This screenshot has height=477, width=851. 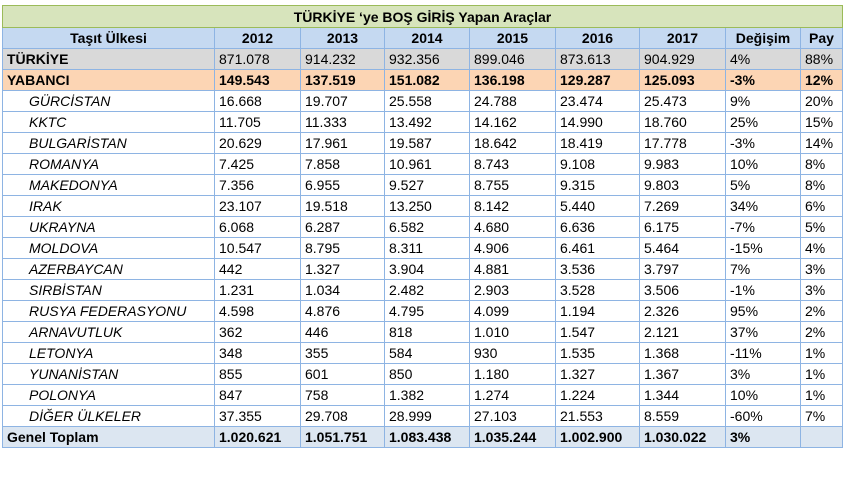 What do you see at coordinates (512, 290) in the screenshot?
I see `value-cell: 2.903` at bounding box center [512, 290].